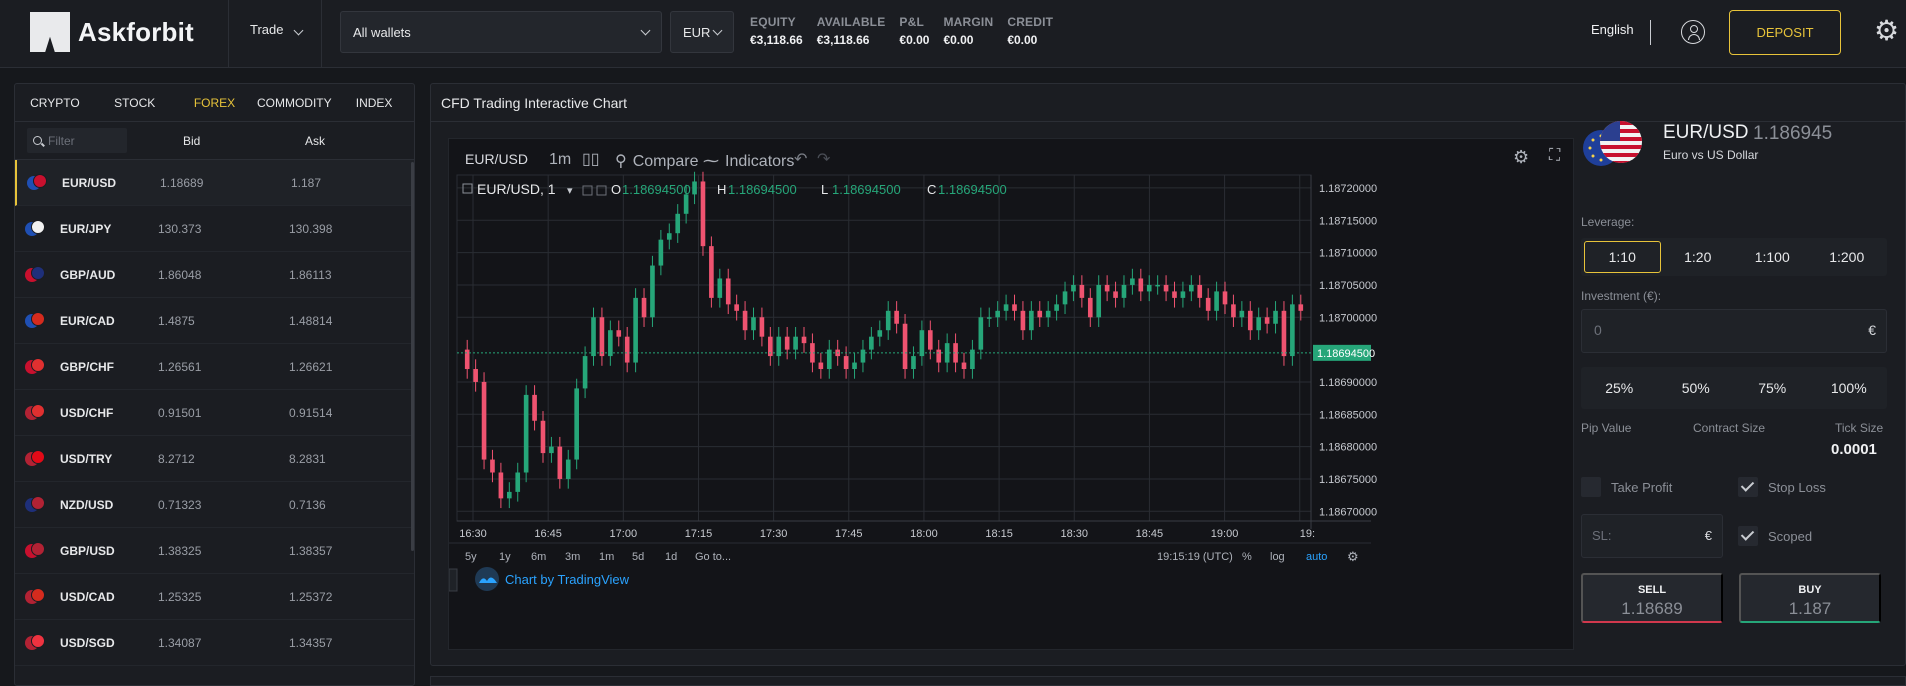 This screenshot has width=1906, height=686. I want to click on buy-label: BUY, so click(1810, 590).